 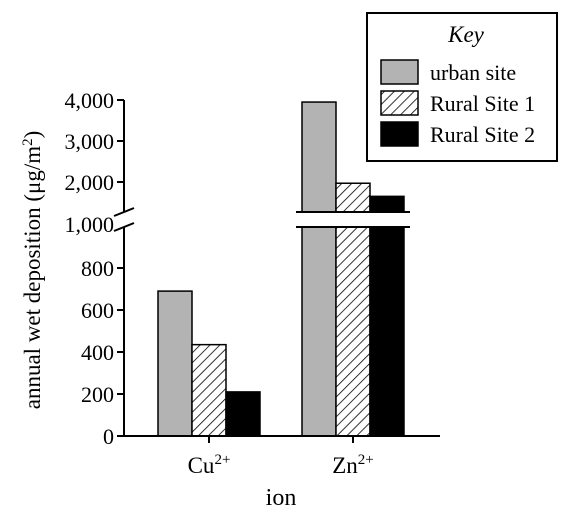 What do you see at coordinates (90, 141) in the screenshot?
I see `y-tick-label: 3,000` at bounding box center [90, 141].